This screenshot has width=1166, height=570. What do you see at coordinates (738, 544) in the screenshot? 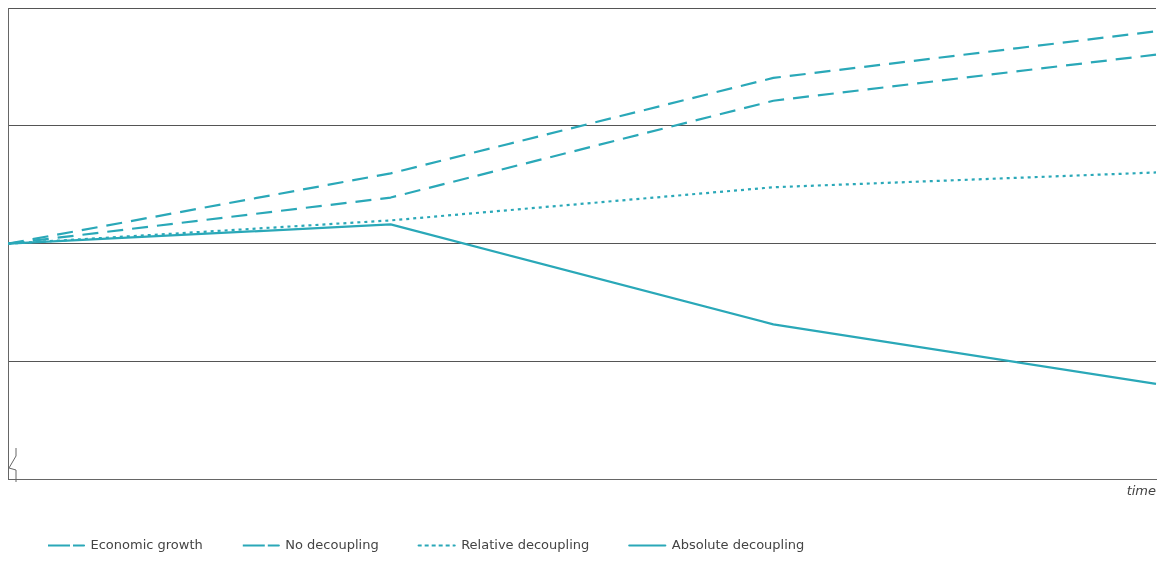
I see `legend-label: Absolute decoupling` at bounding box center [738, 544].